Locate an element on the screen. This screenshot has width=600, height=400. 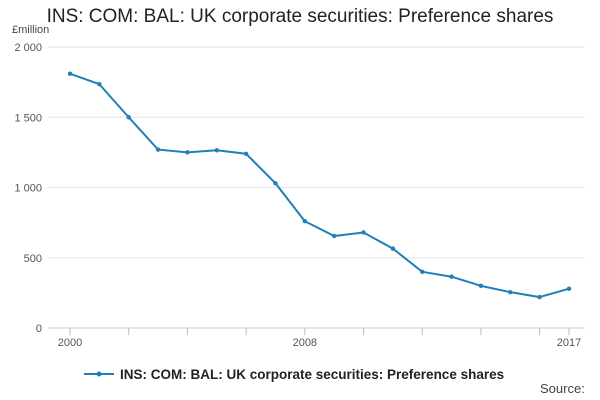
y-tick-label: 2 000 is located at coordinates (28, 48).